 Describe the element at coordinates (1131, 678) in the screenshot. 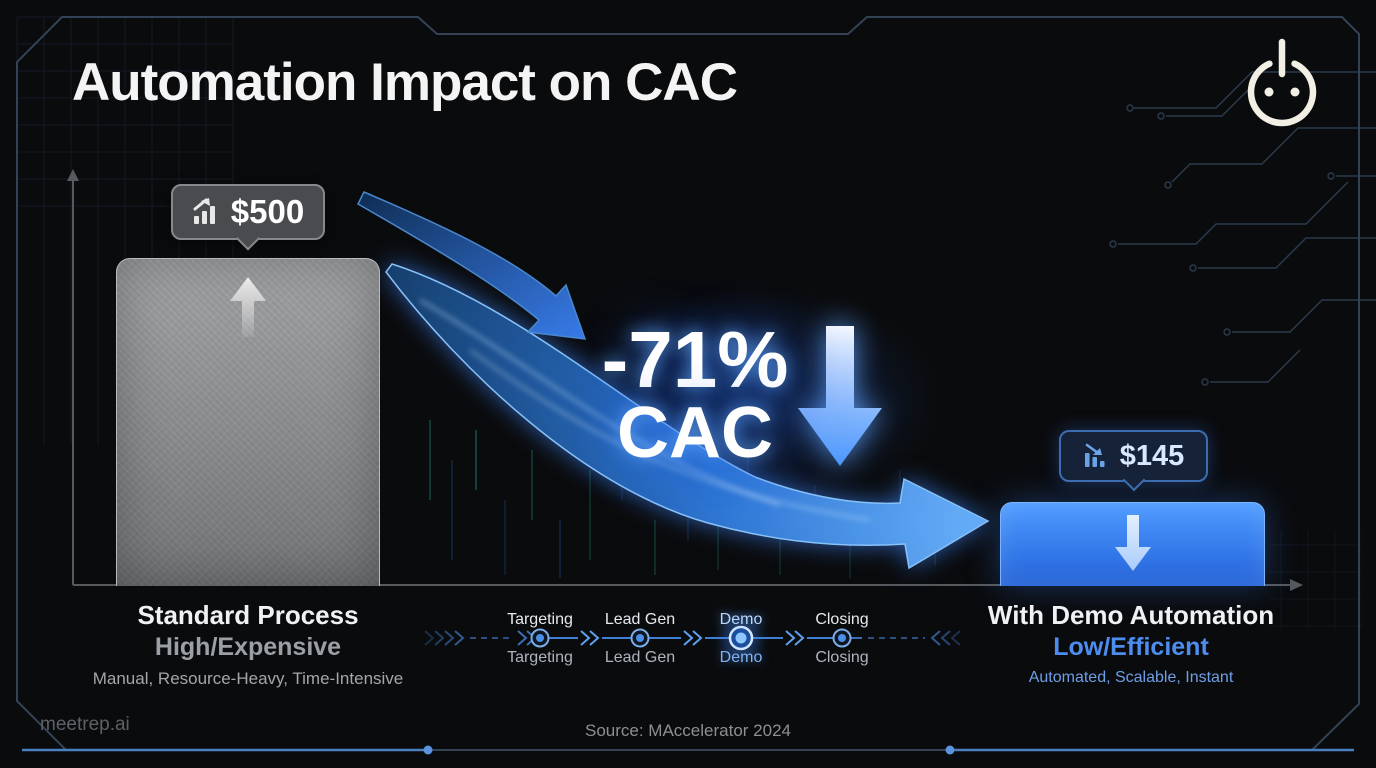

I see `automation-traits: Automated, Scalable, Instant` at that location.